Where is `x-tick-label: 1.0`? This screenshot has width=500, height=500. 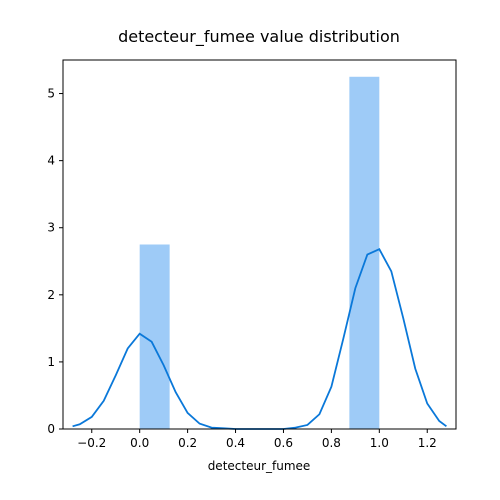 x-tick-label: 1.0 is located at coordinates (379, 443).